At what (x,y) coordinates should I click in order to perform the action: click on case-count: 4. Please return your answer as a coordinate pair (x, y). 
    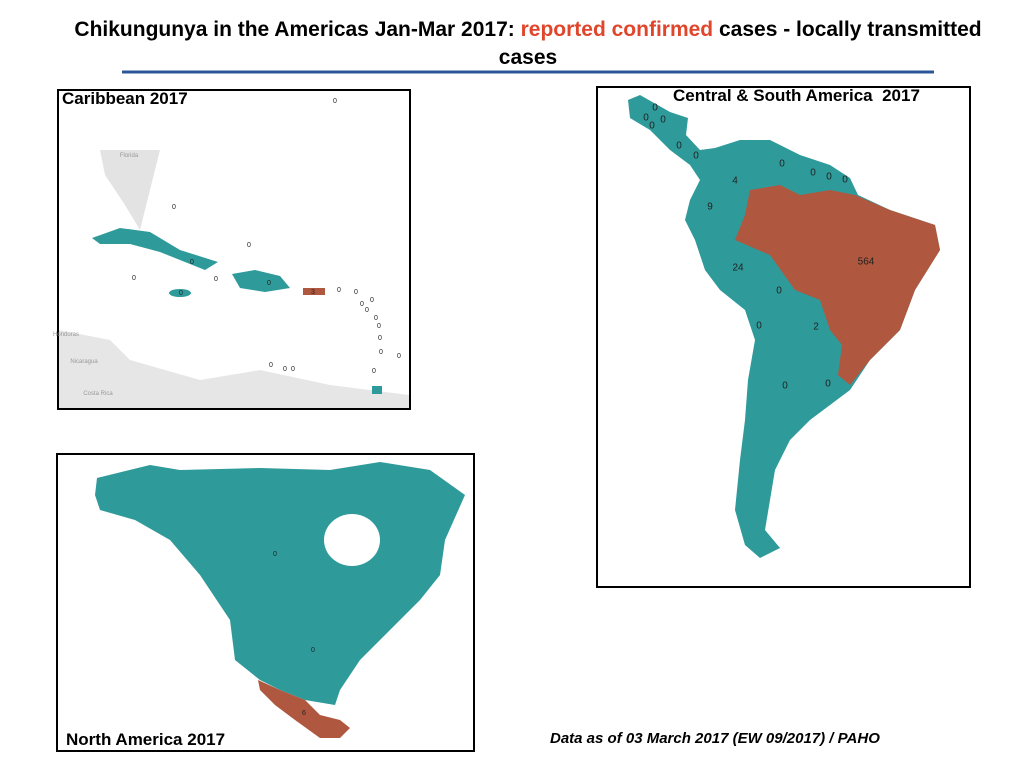
    Looking at the image, I should click on (735, 181).